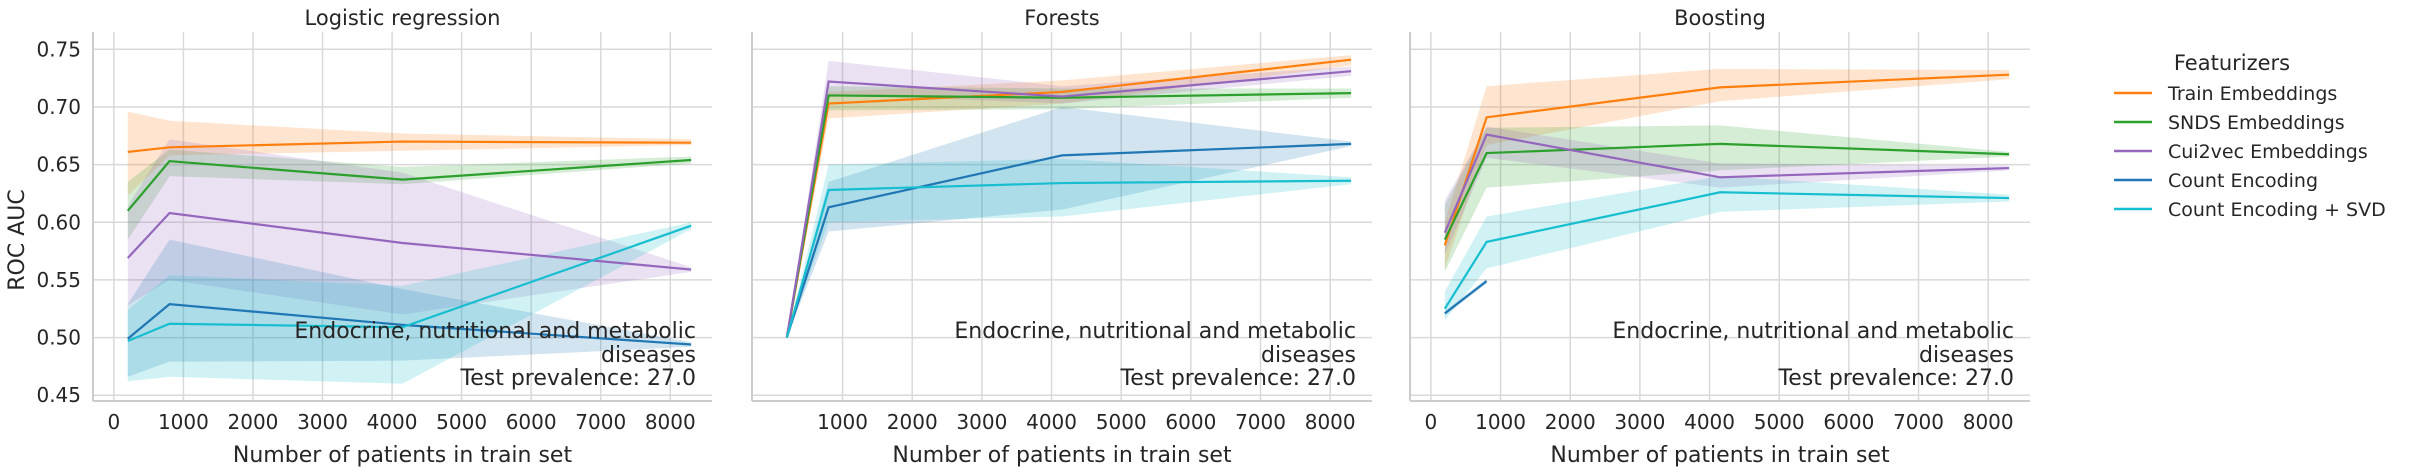 The height and width of the screenshot is (473, 2410). I want to click on y-tick-label: 0.55, so click(58, 280).